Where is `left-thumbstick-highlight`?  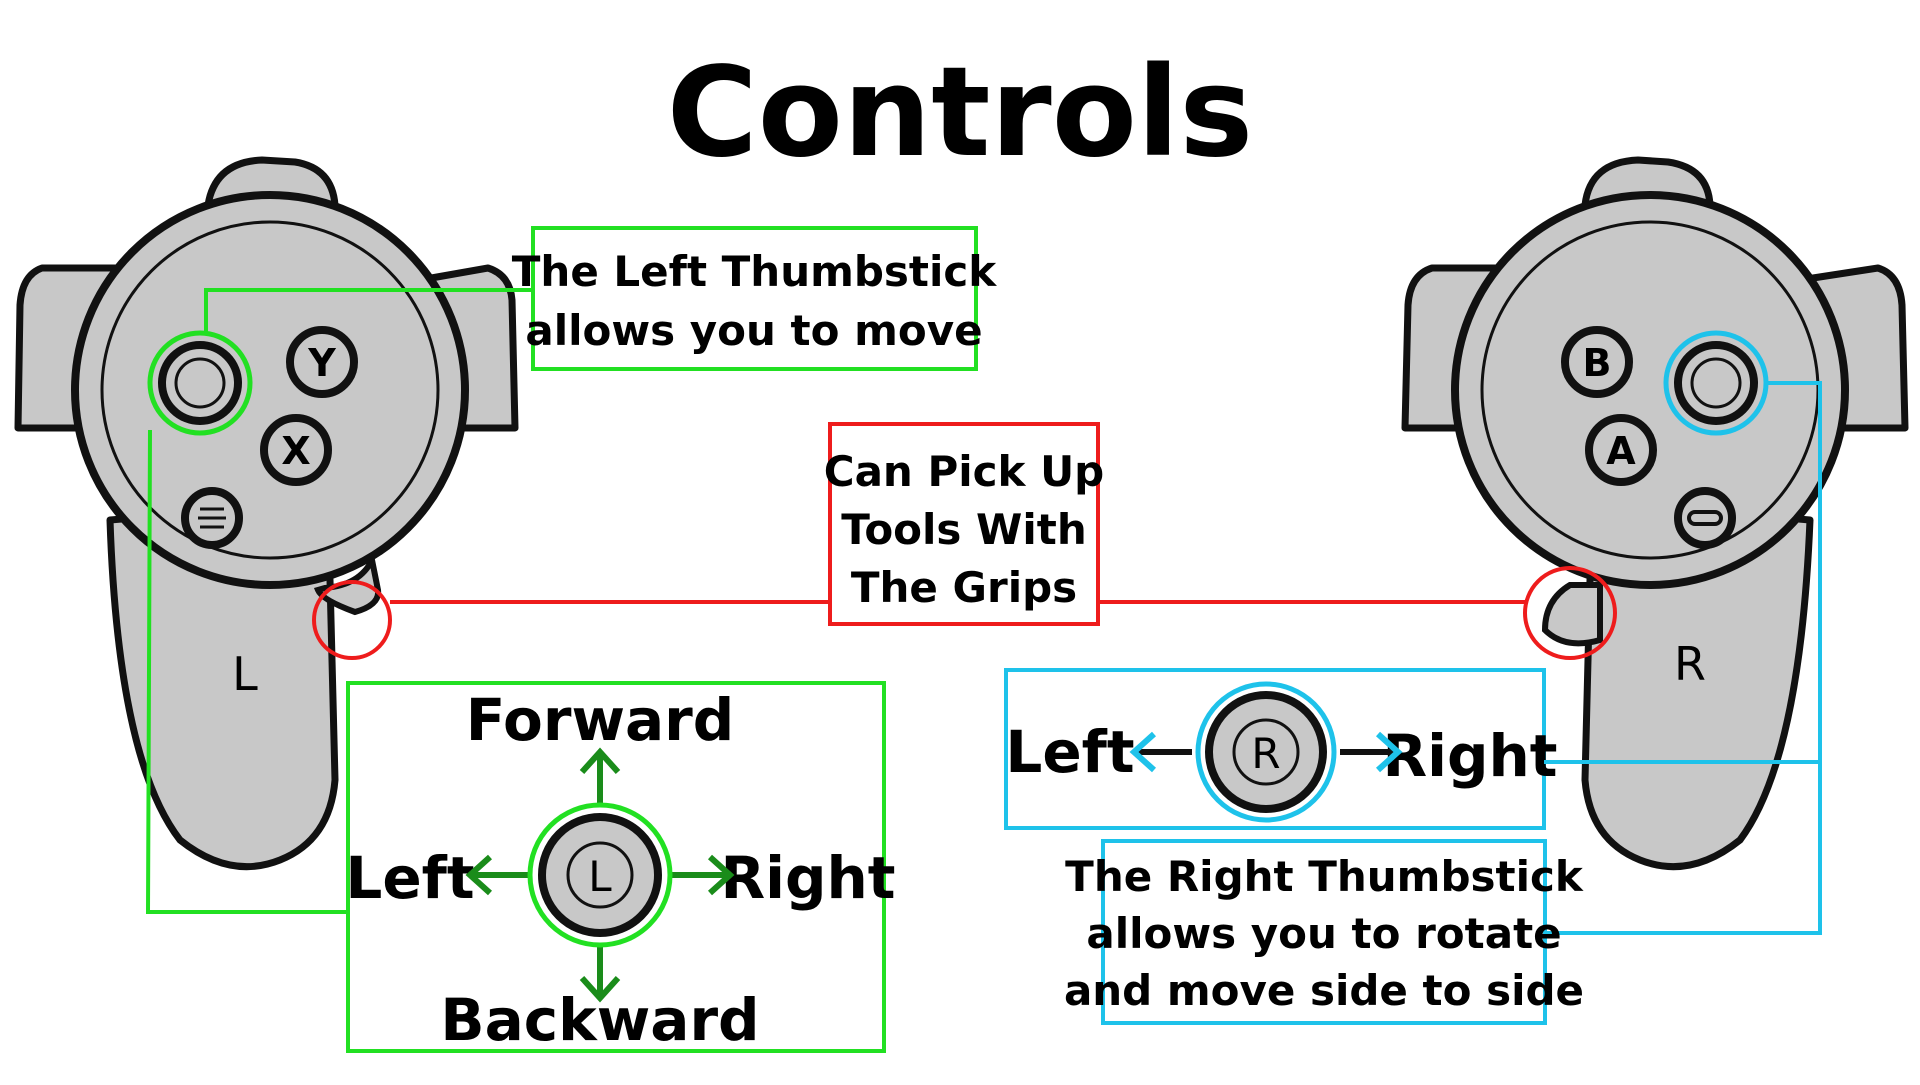 left-thumbstick-highlight is located at coordinates (200, 383).